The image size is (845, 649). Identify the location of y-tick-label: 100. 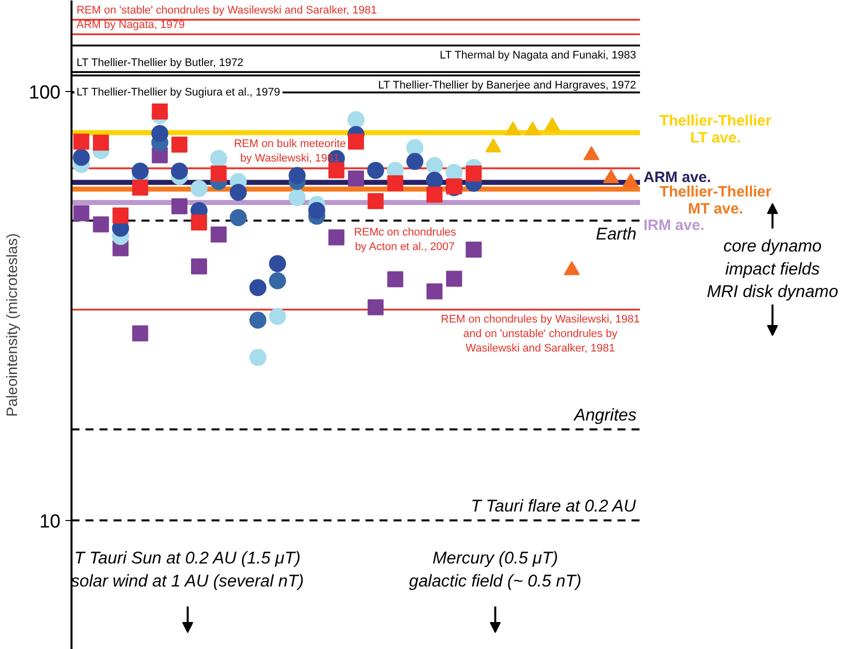
(44, 93).